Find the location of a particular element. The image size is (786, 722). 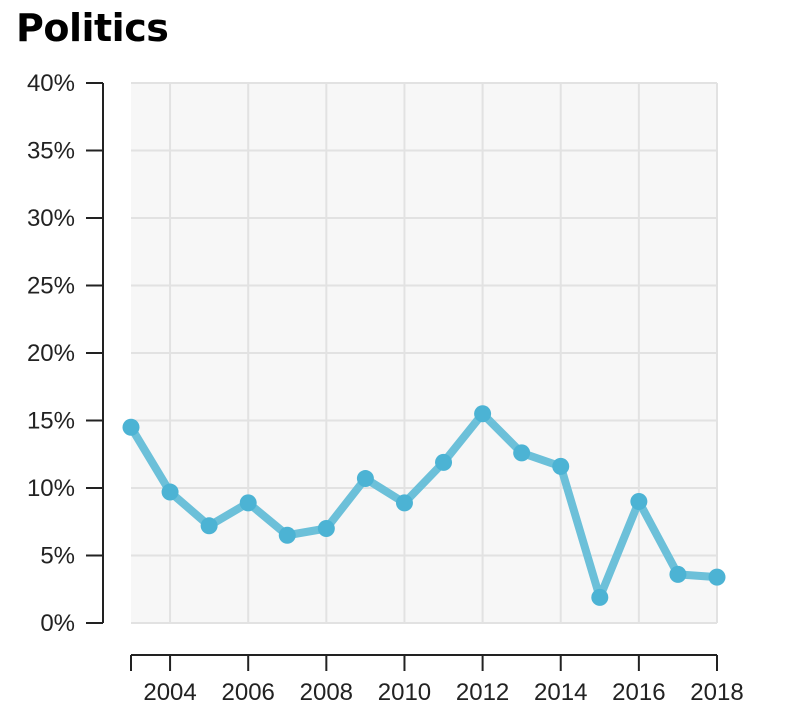

x-tick-label: 2006 is located at coordinates (248, 692).